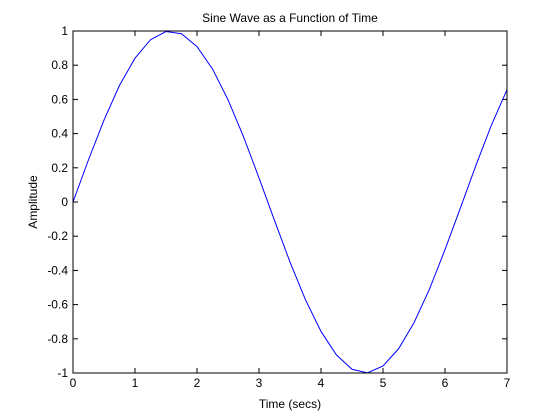 This screenshot has width=560, height=420. What do you see at coordinates (259, 383) in the screenshot?
I see `x-tick-label: 3` at bounding box center [259, 383].